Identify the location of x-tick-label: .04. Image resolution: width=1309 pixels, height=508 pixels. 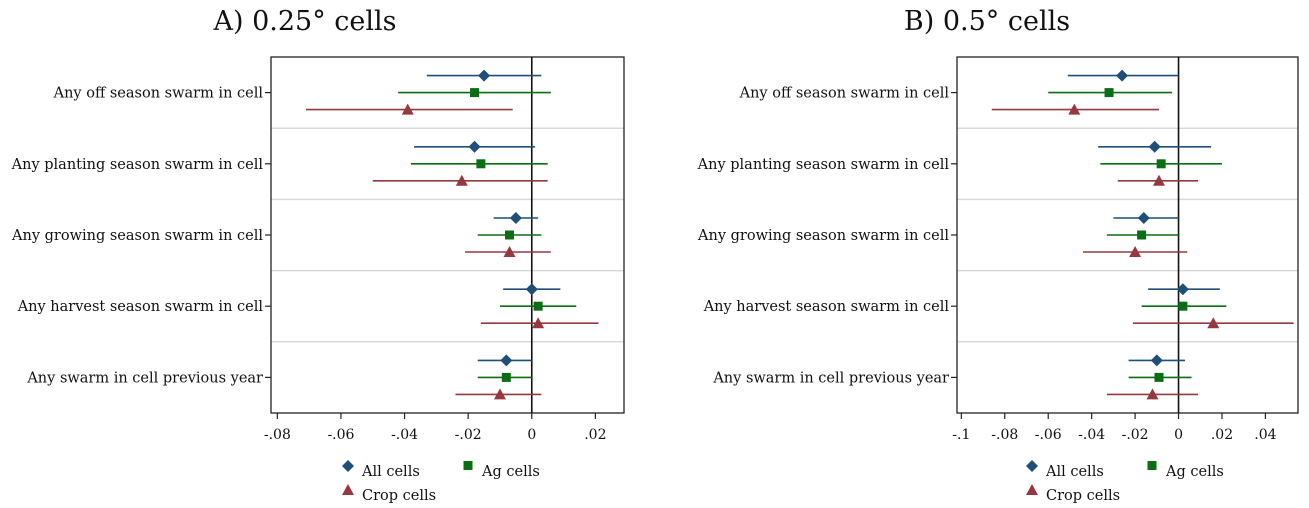
(1265, 435).